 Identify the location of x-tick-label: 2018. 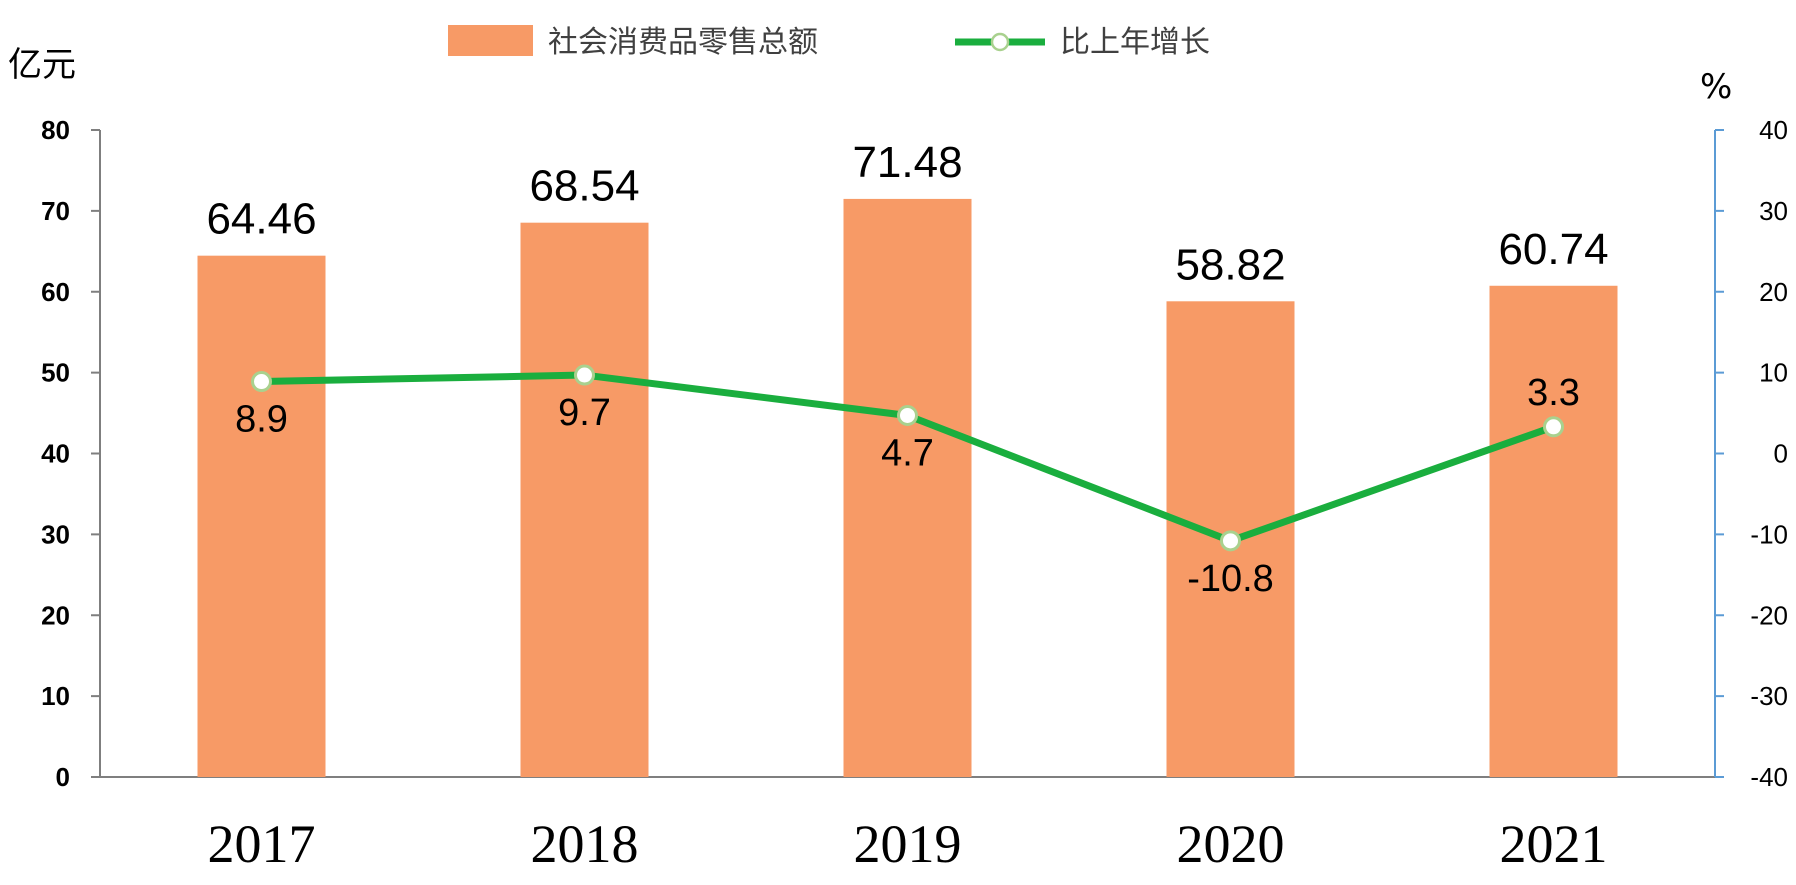
(585, 844).